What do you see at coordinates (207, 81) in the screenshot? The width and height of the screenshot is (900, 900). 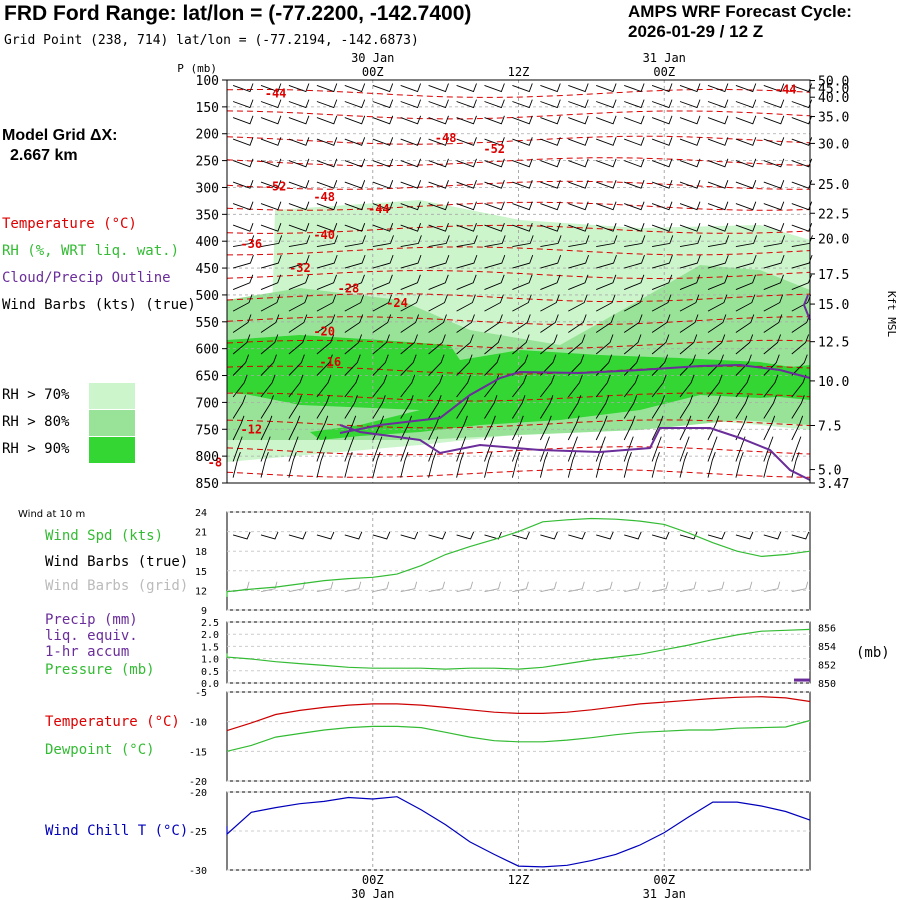 I see `pressure-tick-label: 100` at bounding box center [207, 81].